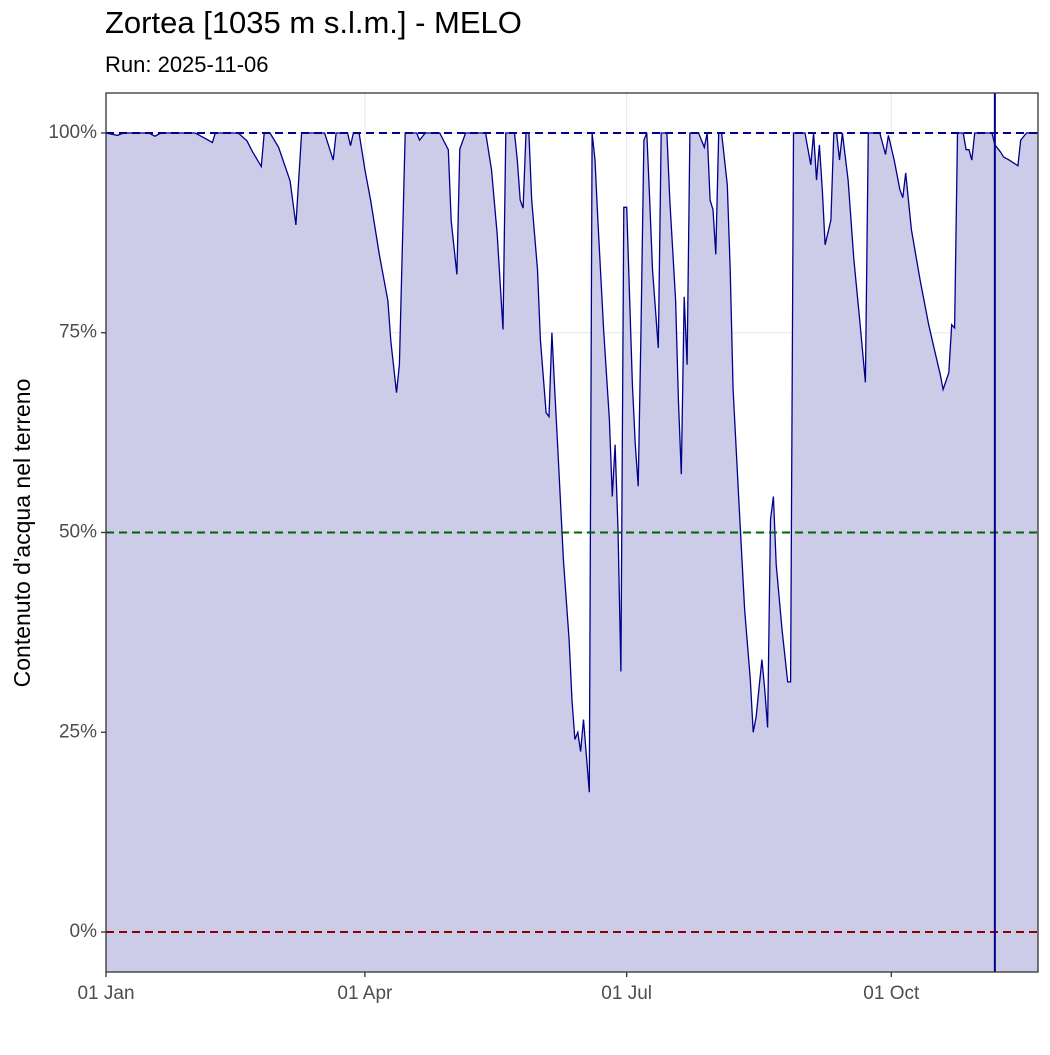 The image size is (1050, 1055). Describe the element at coordinates (22, 533) in the screenshot. I see `y-axis-label: Contenuto d'acqua nel terreno` at that location.